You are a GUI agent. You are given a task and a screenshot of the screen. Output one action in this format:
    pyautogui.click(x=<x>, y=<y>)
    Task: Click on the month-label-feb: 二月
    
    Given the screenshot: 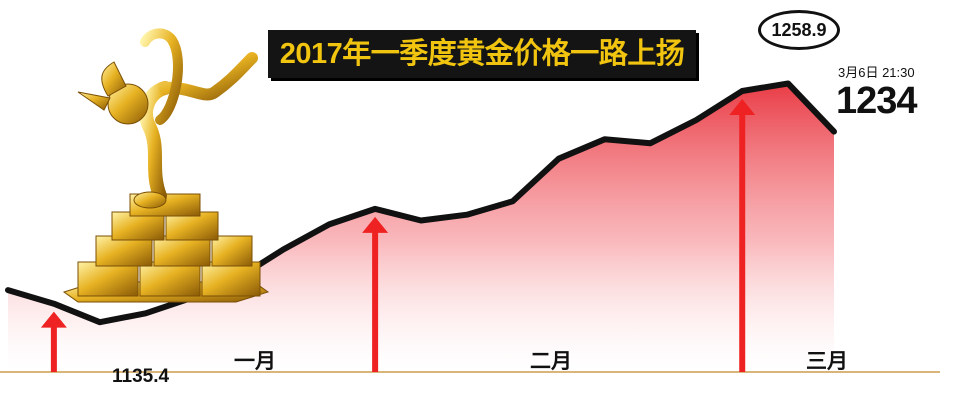 What is the action you would take?
    pyautogui.click(x=551, y=361)
    